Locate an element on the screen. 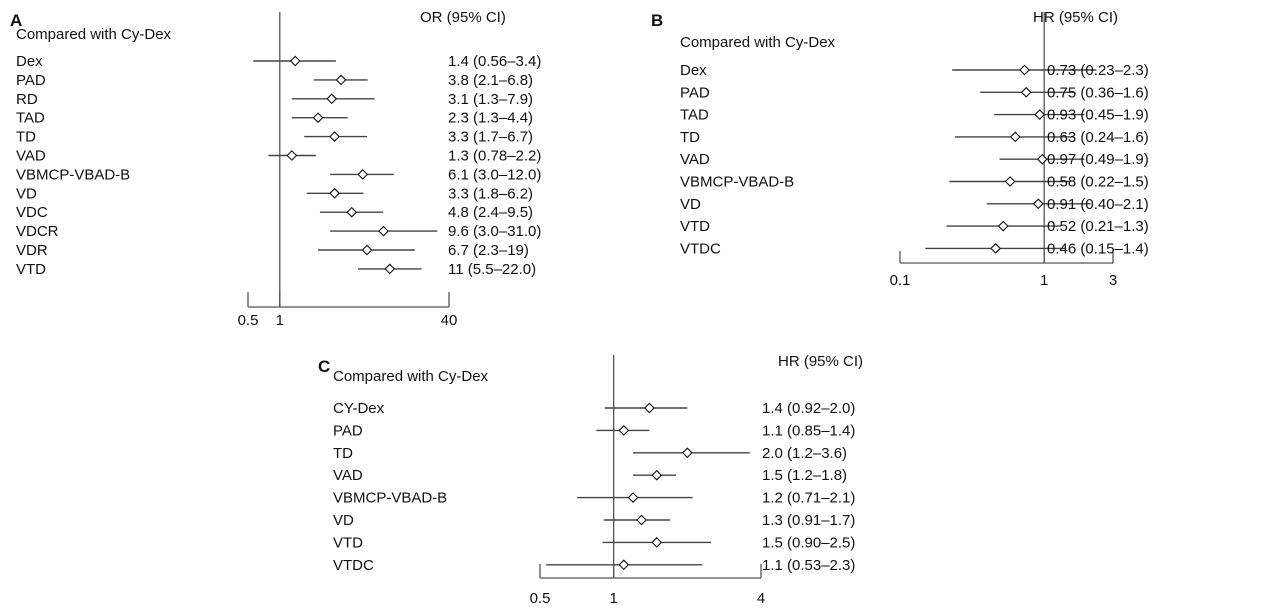 Image resolution: width=1266 pixels, height=610 pixels. estimate-label: 4.8 (2.4–9.5) is located at coordinates (490, 212).